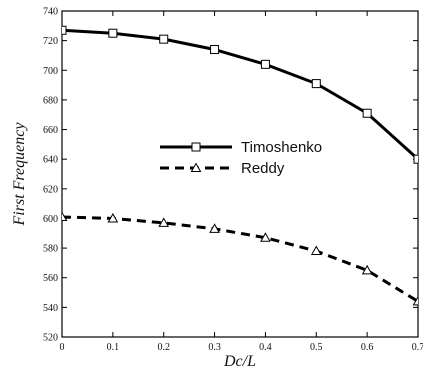  What do you see at coordinates (417, 347) in the screenshot?
I see `x-tick-label: 0.7` at bounding box center [417, 347].